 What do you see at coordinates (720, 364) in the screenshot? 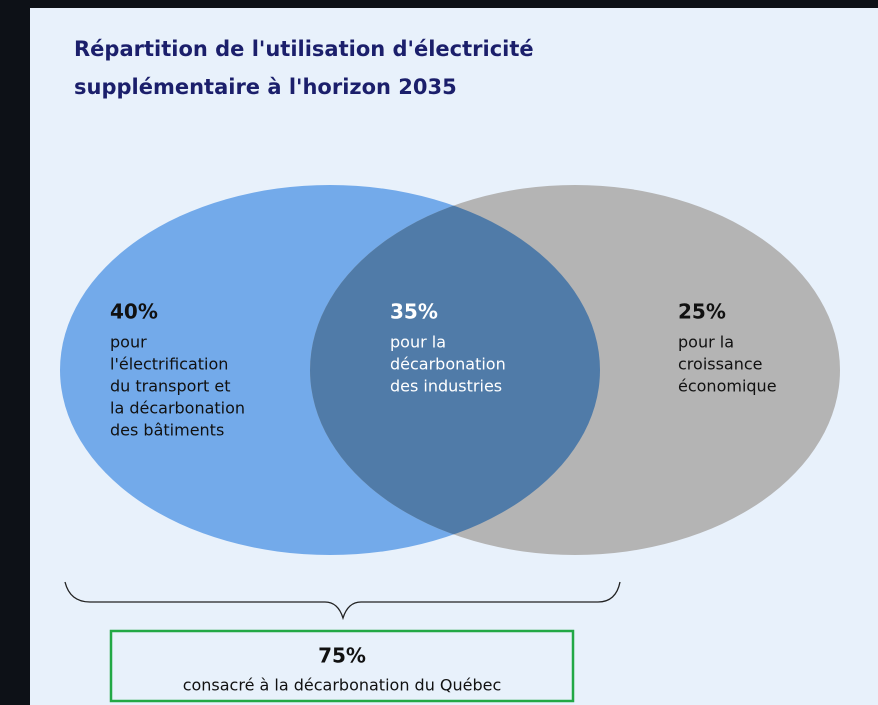
I see `region-line: croissance` at bounding box center [720, 364].